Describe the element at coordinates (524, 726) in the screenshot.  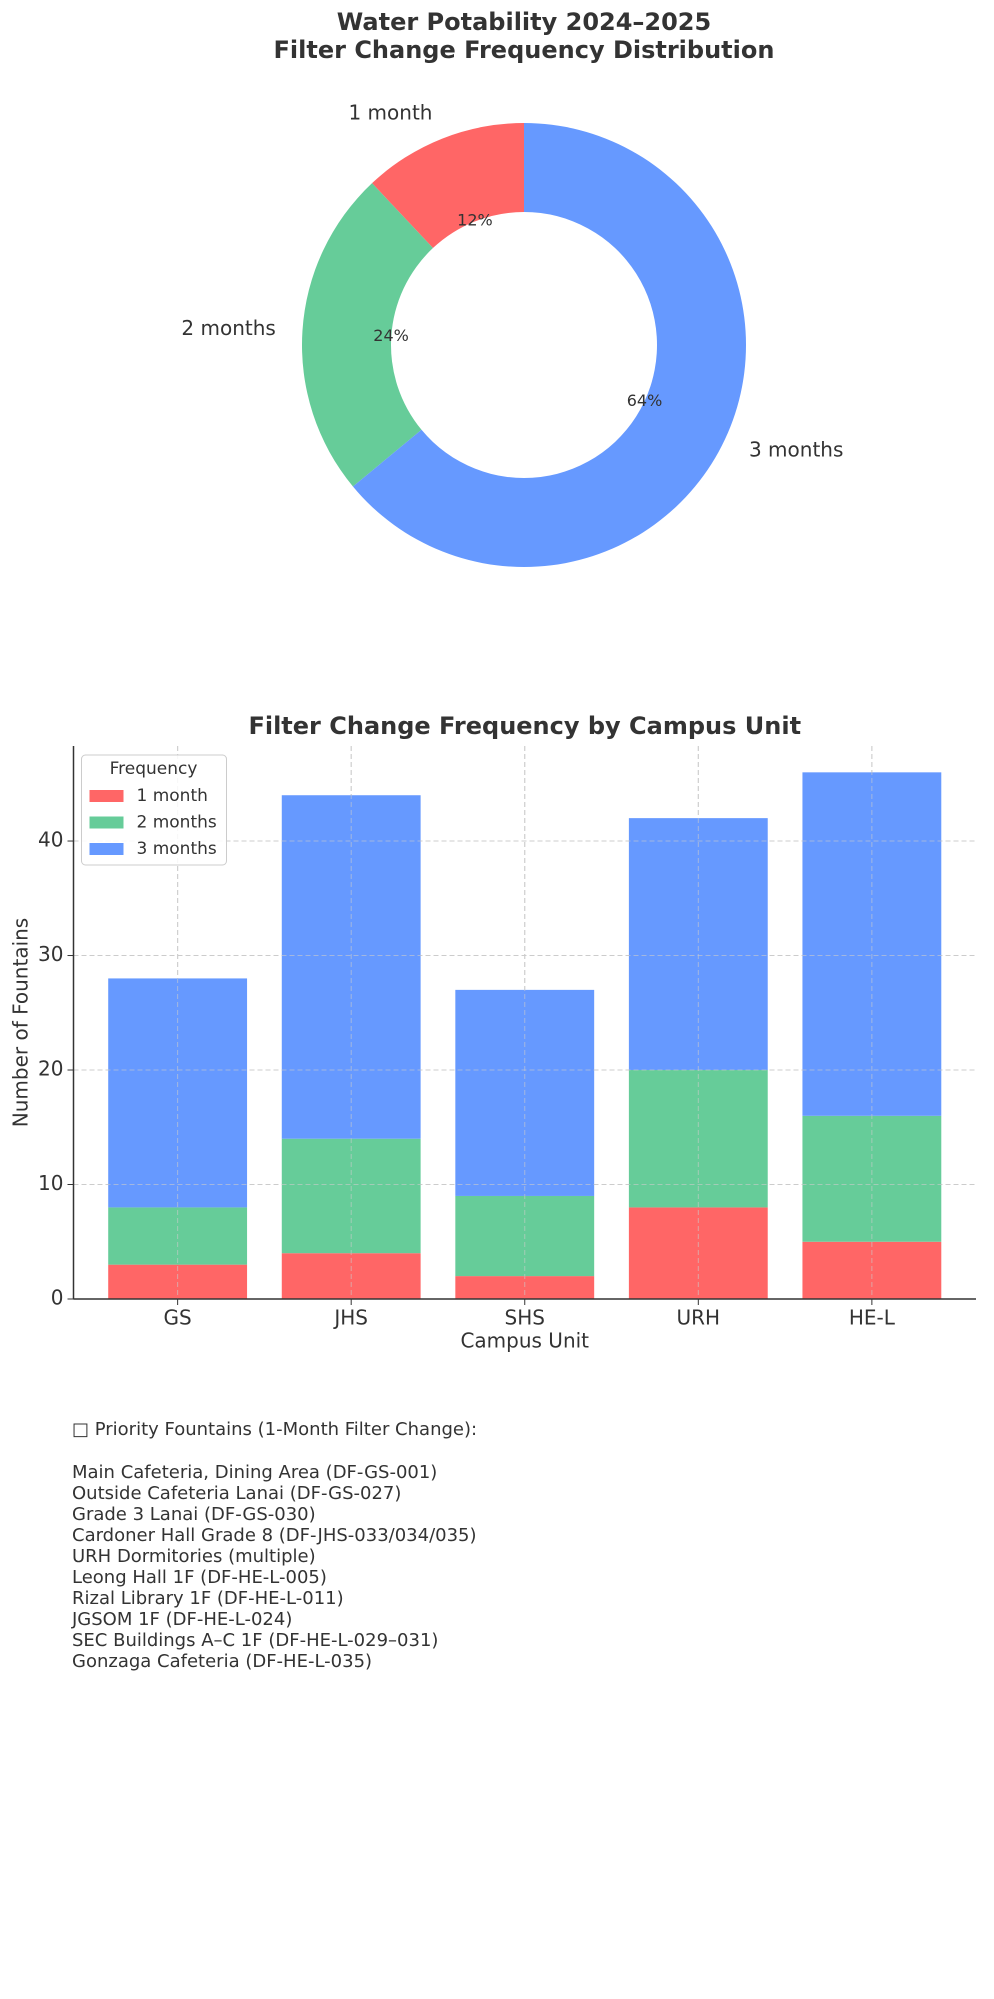
I see `chart-title: Filter Change Frequency by Campus Unit` at that location.